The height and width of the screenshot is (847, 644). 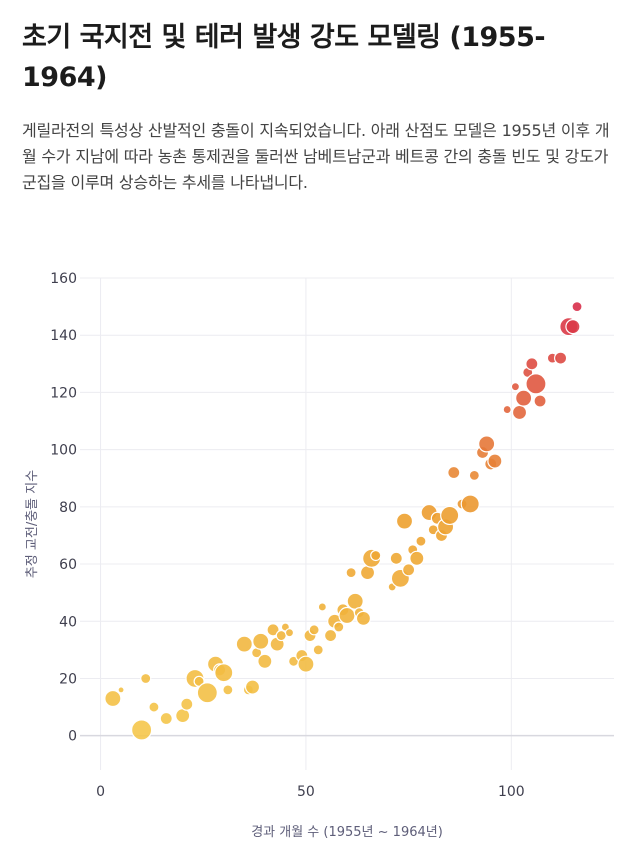 I want to click on x-tick-label: 100, so click(x=511, y=792).